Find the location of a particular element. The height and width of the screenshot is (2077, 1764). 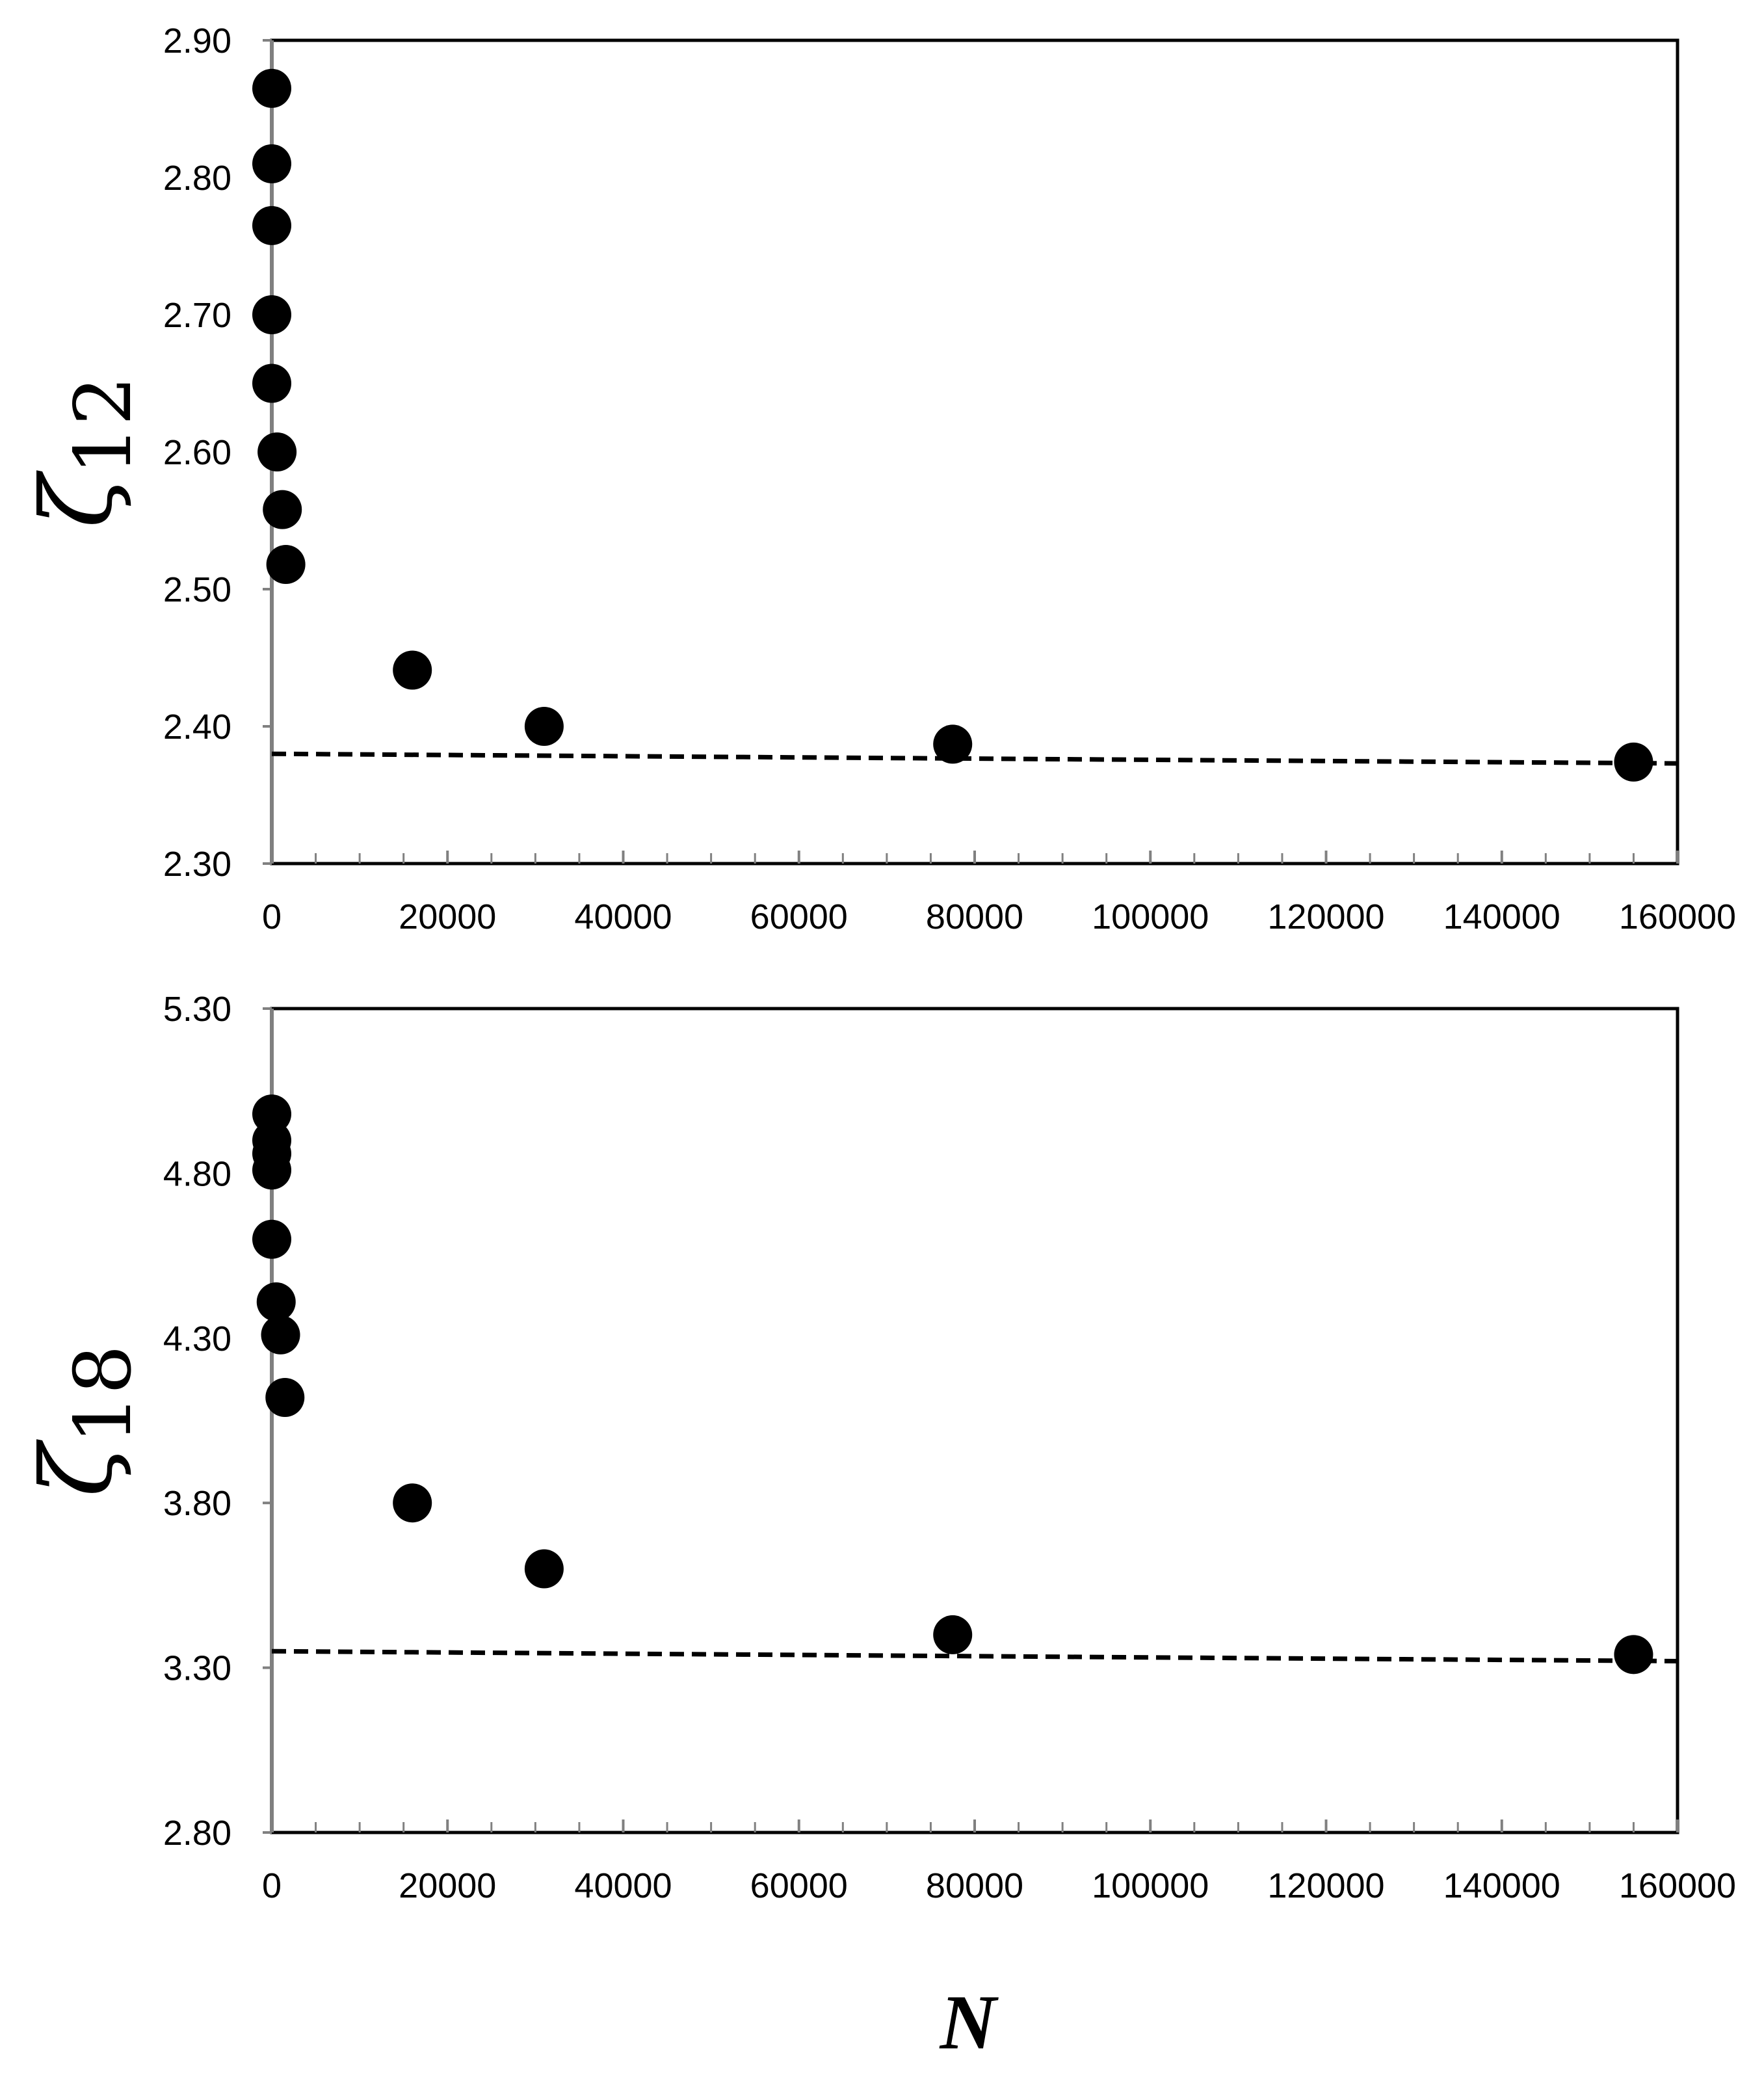

y-tick-label: 2.90 is located at coordinates (197, 40).